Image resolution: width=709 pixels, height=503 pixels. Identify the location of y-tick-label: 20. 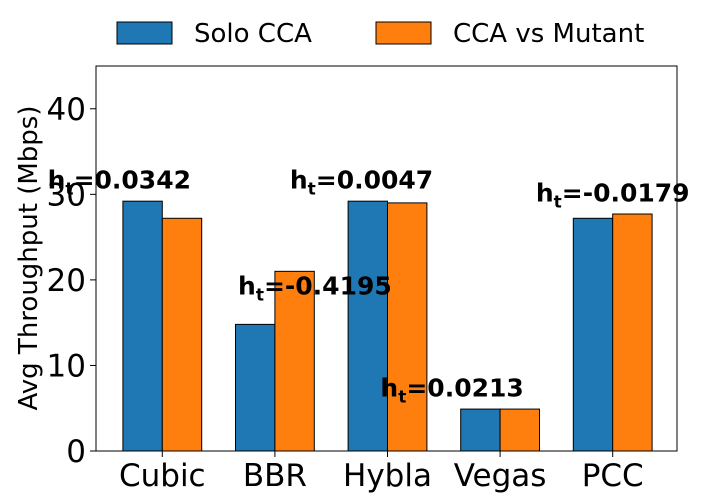
(66, 281).